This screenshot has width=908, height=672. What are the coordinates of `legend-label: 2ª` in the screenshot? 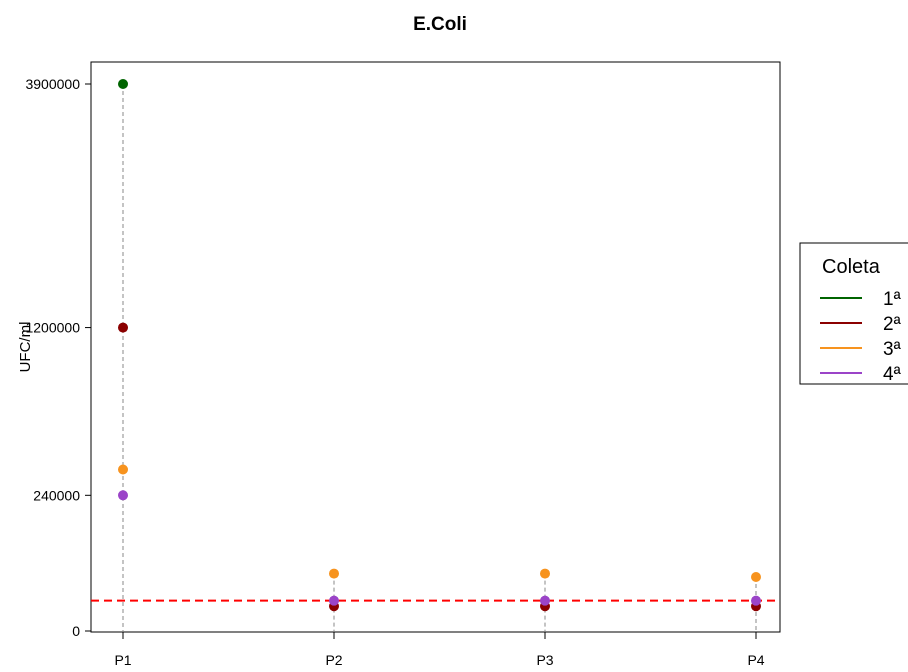 It's located at (892, 324).